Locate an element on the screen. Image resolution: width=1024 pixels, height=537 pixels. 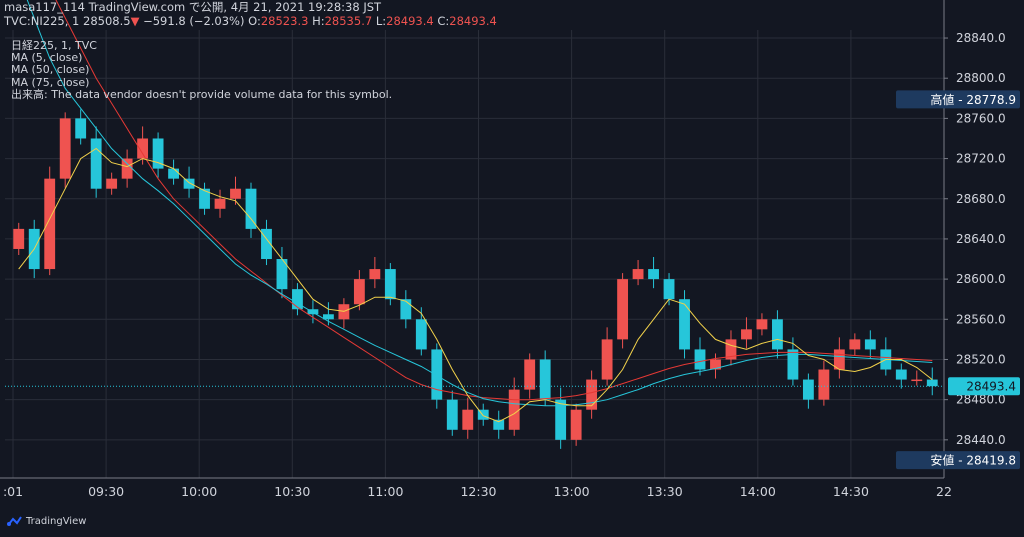
brand-label: TradingView is located at coordinates (56, 521).